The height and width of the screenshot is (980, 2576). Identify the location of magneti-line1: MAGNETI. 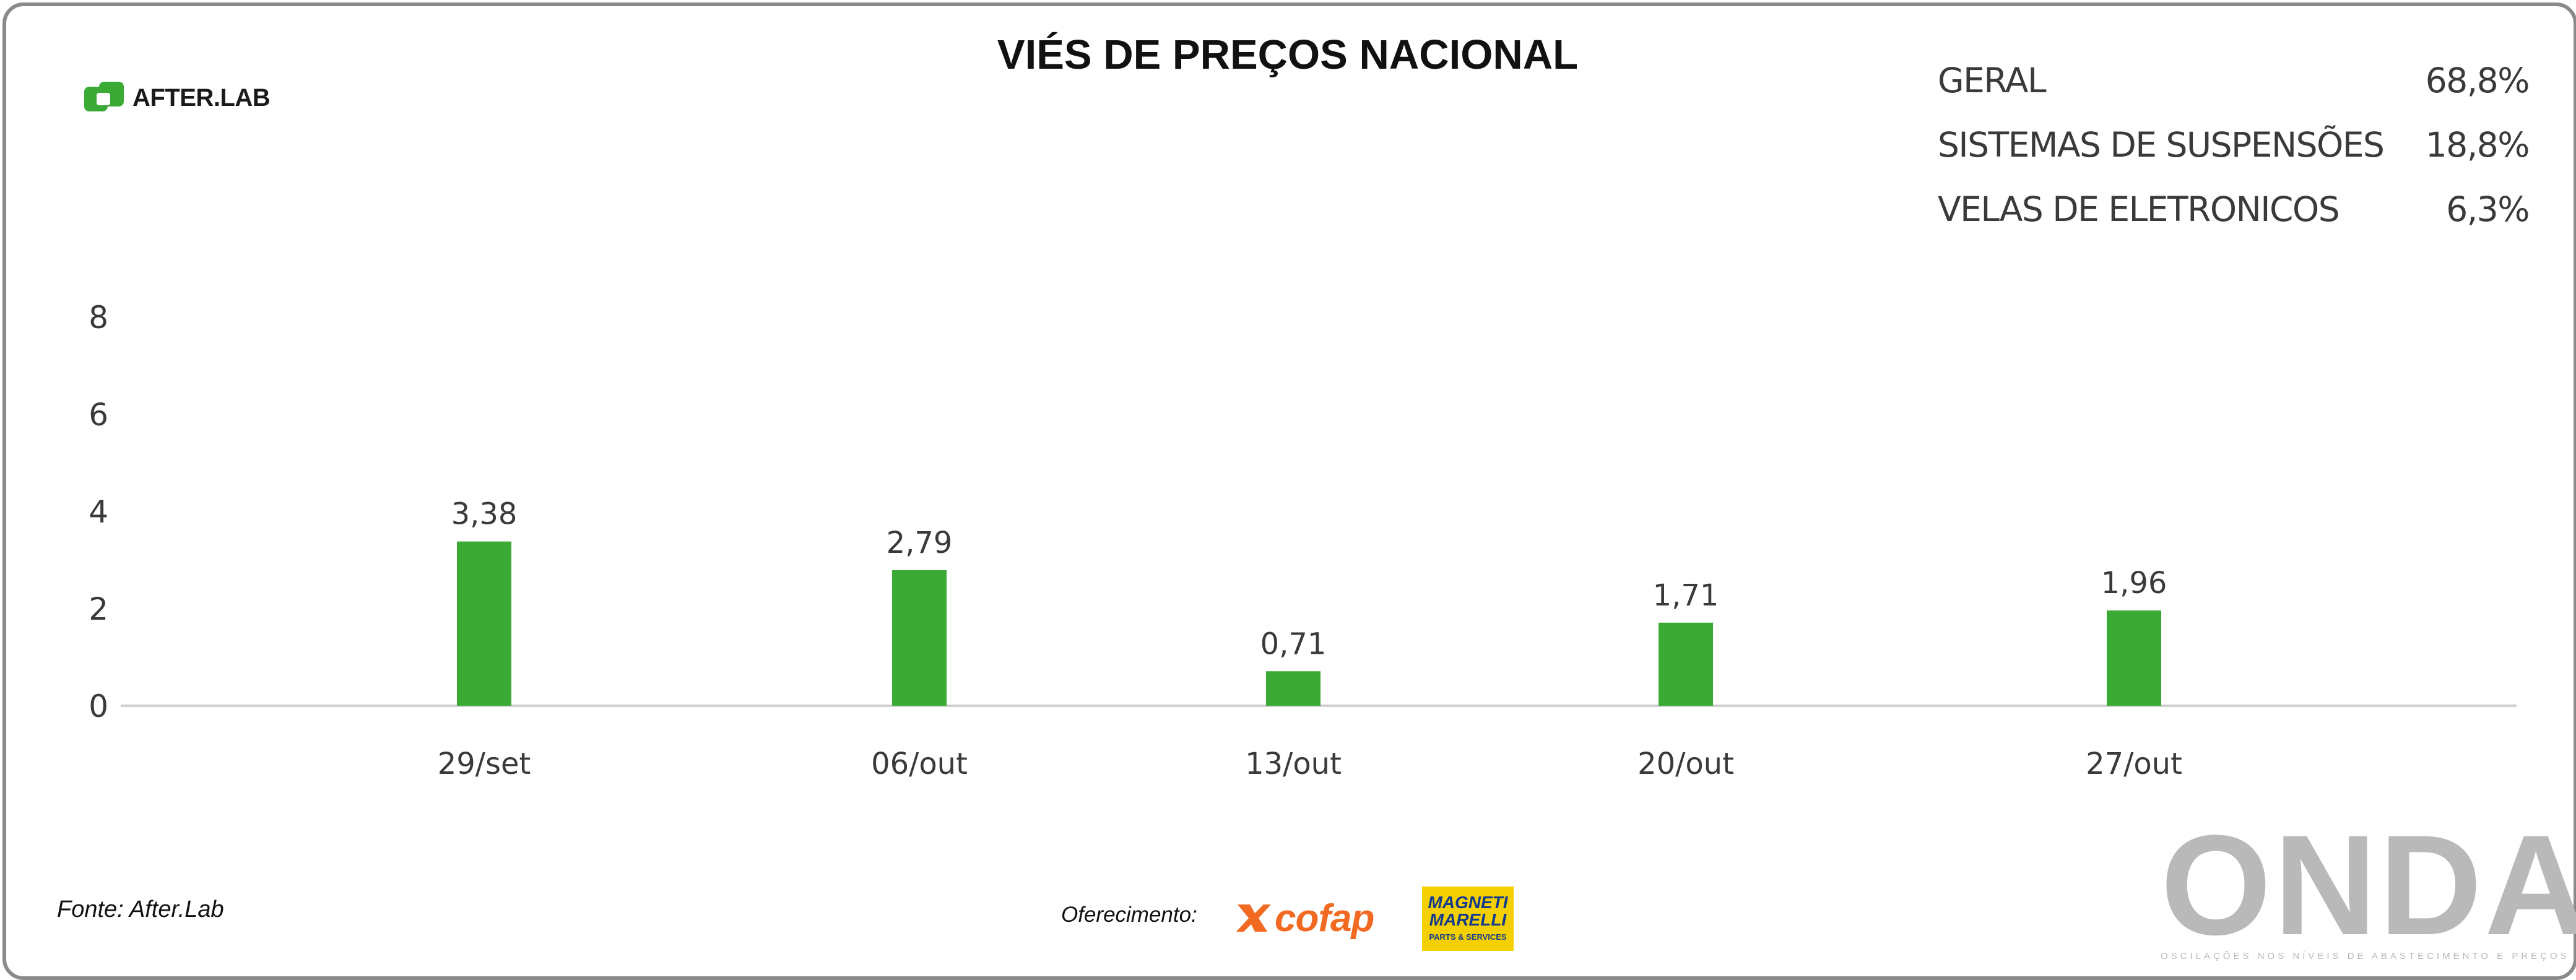
(1468, 902).